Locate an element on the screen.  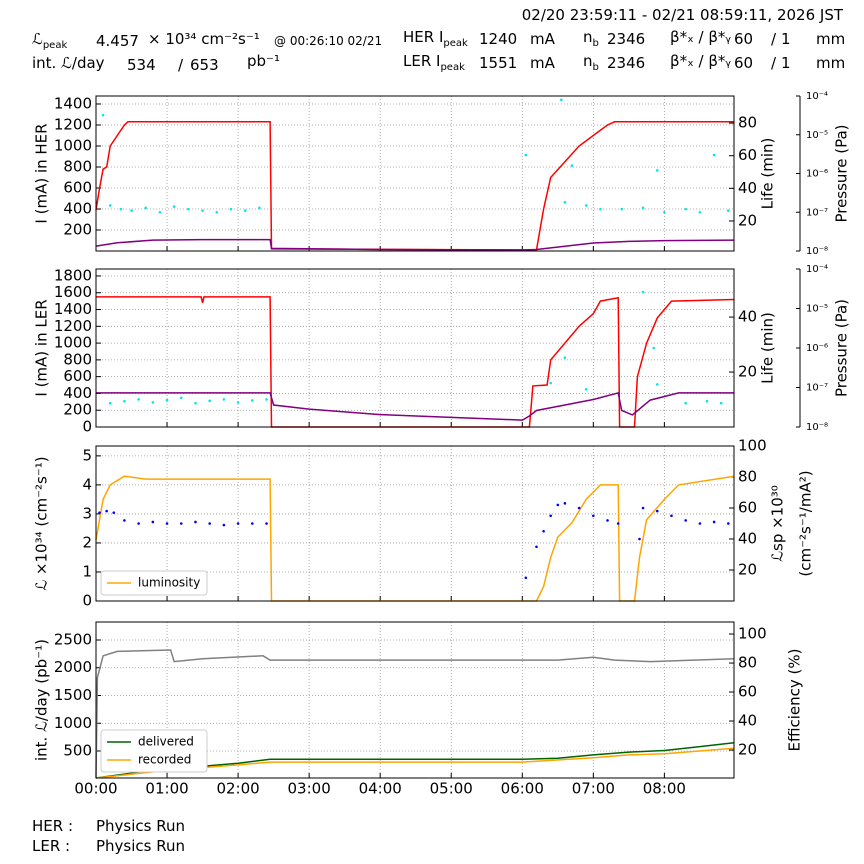
sub: peak is located at coordinates (452, 67).